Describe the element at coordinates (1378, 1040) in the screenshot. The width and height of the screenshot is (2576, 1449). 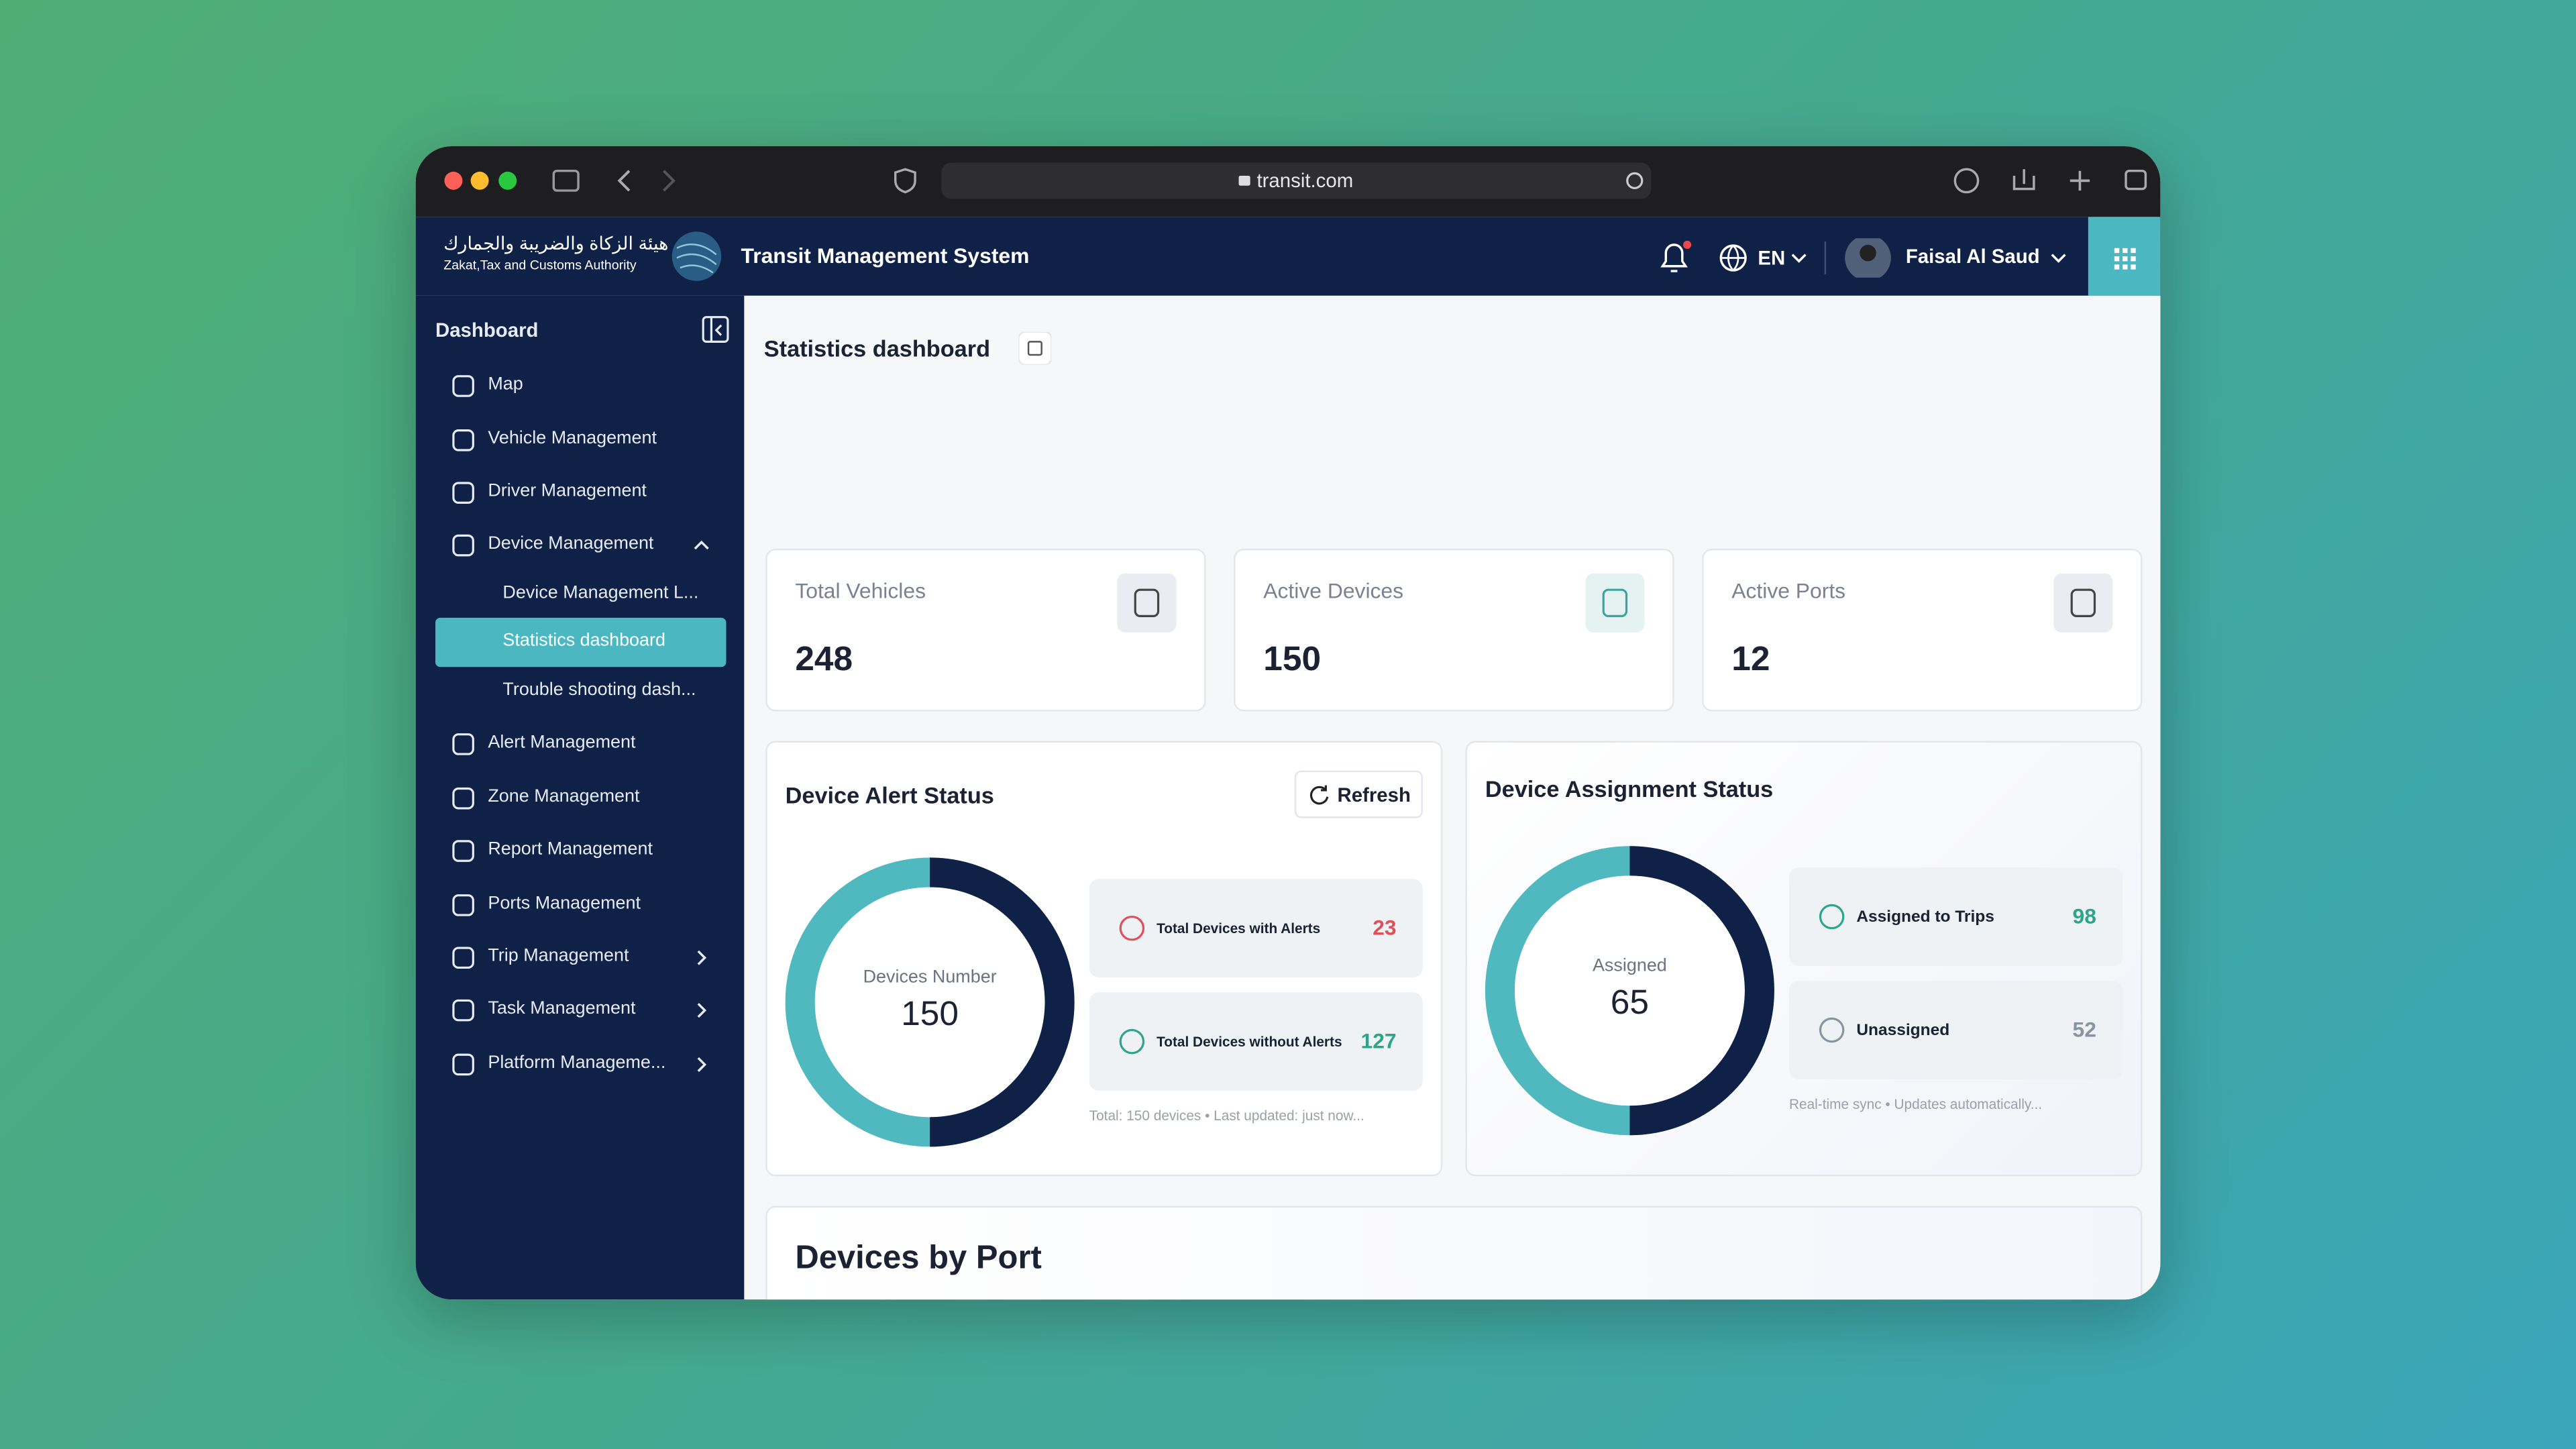
I see `status-value: 127` at that location.